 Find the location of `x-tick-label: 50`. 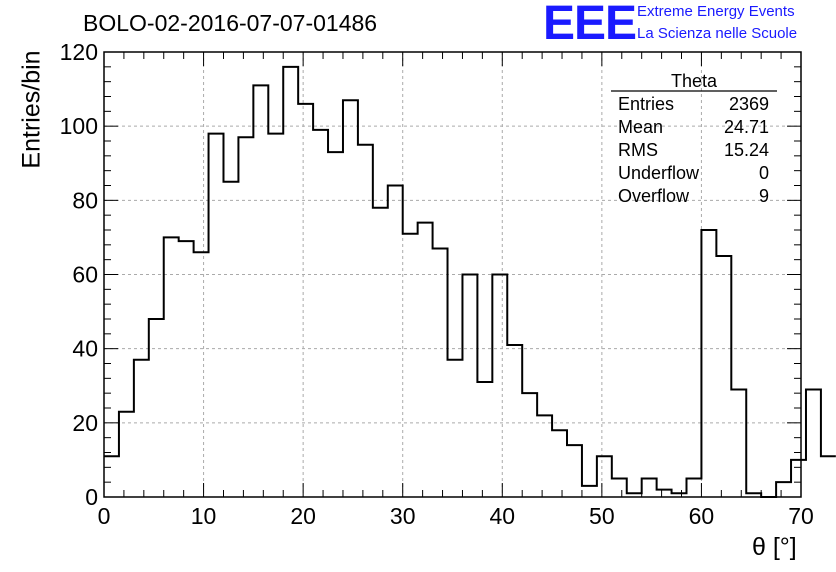

x-tick-label: 50 is located at coordinates (602, 516).